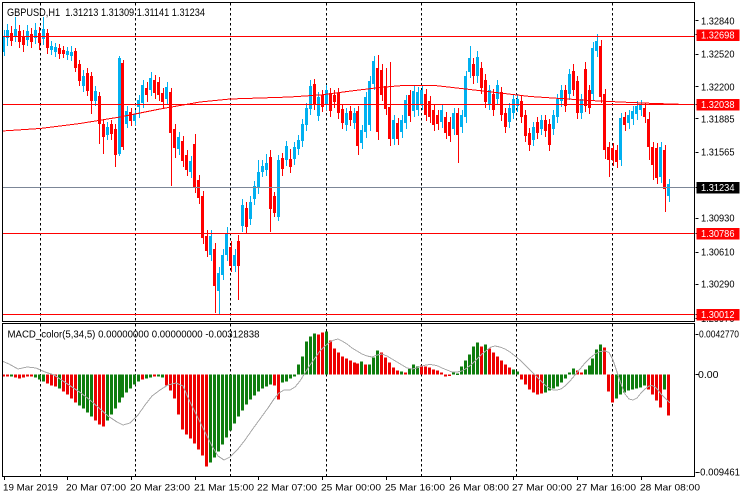 The width and height of the screenshot is (740, 500). Describe the element at coordinates (718, 153) in the screenshot. I see `svg-text: 1.31565` at that location.